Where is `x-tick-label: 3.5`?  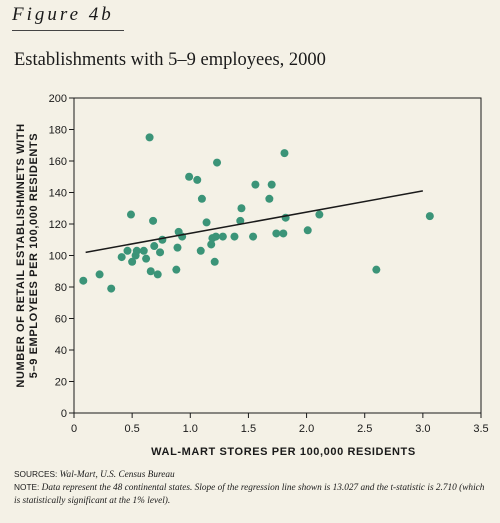 x-tick-label: 3.5 is located at coordinates (480, 429).